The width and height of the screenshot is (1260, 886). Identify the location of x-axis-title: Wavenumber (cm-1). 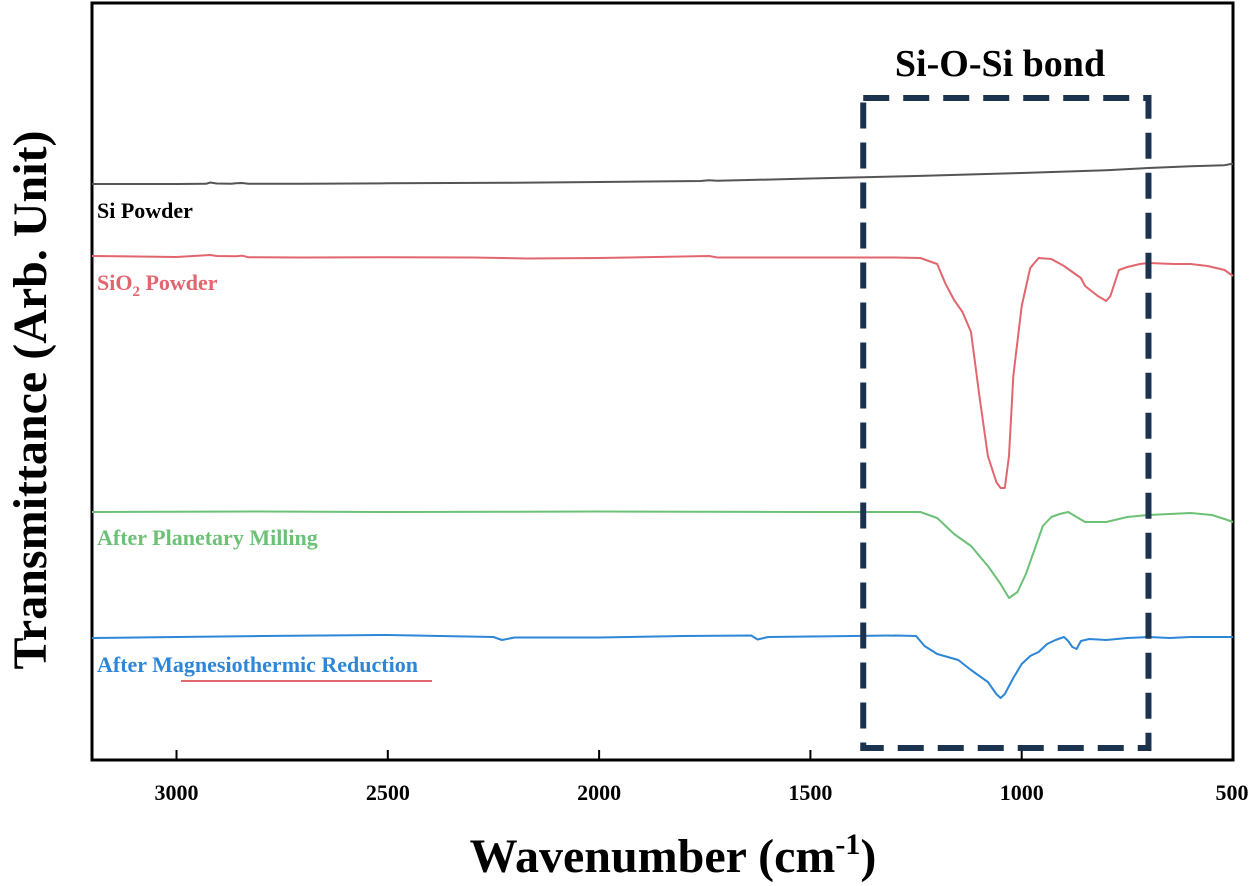
(673, 855).